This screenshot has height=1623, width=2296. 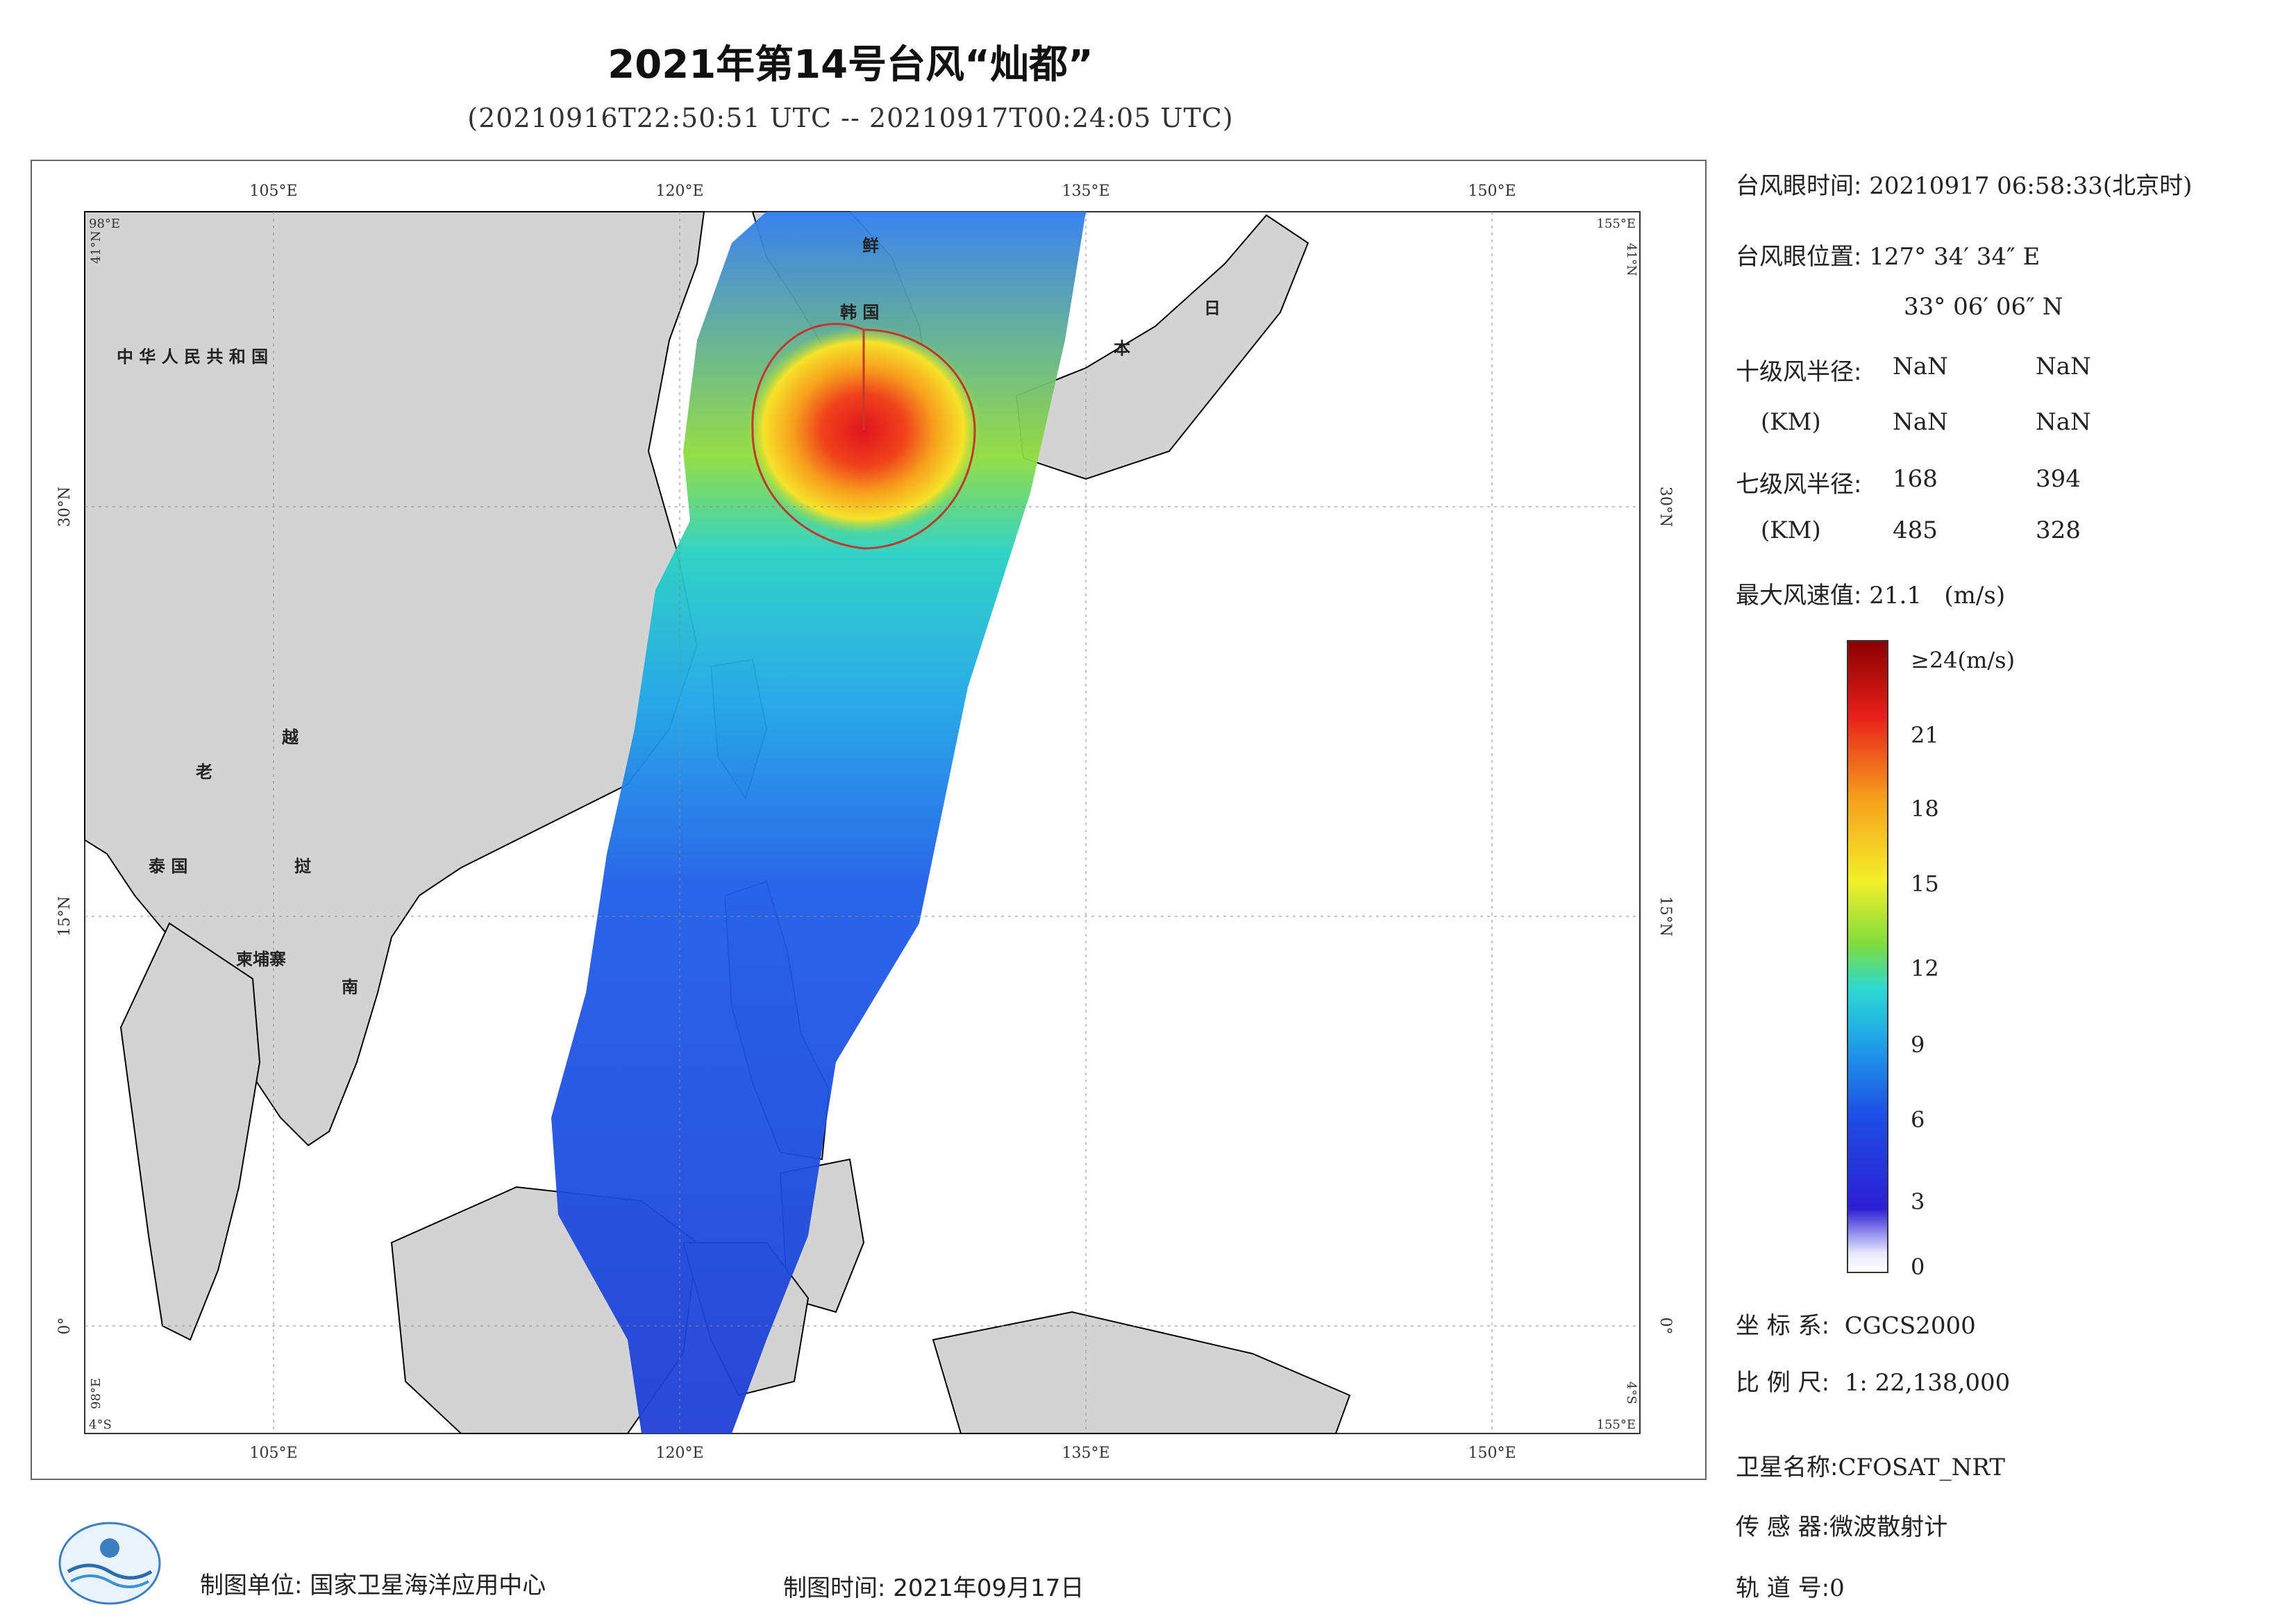 What do you see at coordinates (933, 1588) in the screenshot?
I see `mapping-time: 制图时间: 2021年09月17日` at bounding box center [933, 1588].